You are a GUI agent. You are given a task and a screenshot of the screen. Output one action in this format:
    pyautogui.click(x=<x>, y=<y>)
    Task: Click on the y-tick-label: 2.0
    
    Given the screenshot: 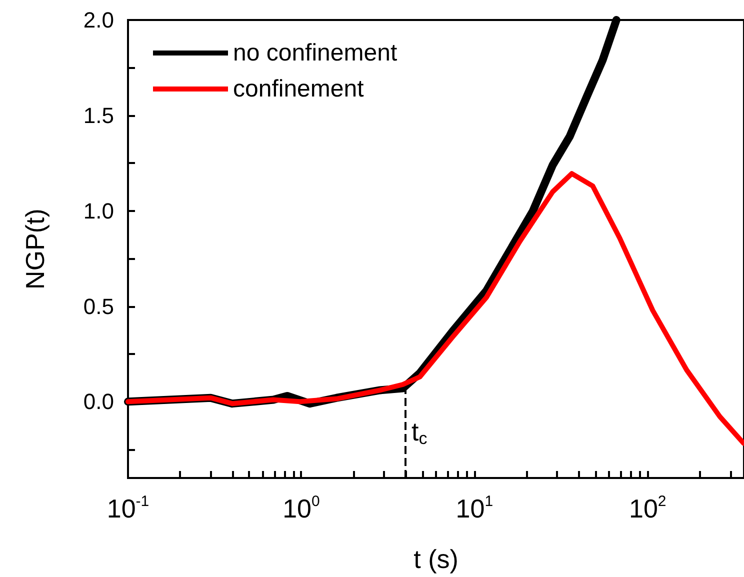 What is the action you would take?
    pyautogui.click(x=98, y=20)
    